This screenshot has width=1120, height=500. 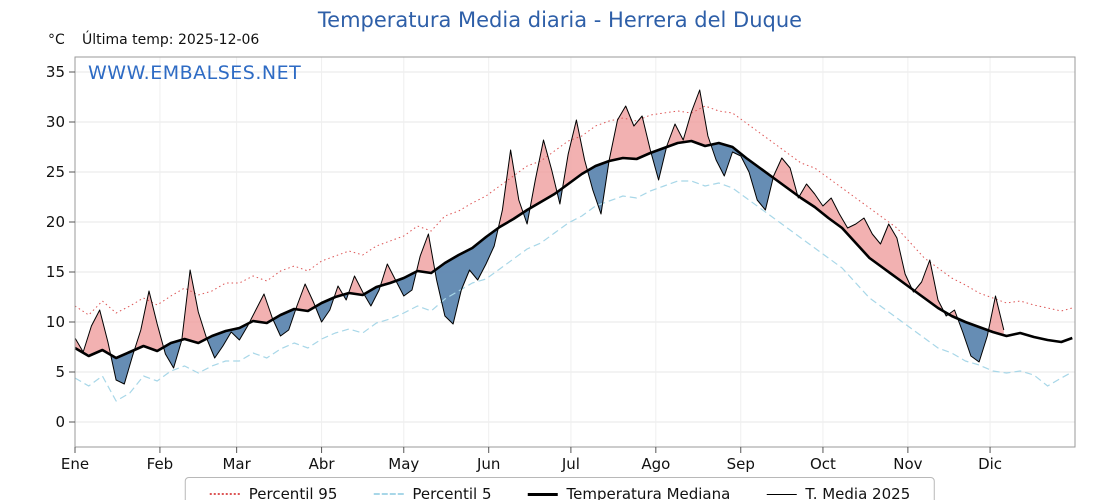 What do you see at coordinates (403, 464) in the screenshot?
I see `svg-text: May` at bounding box center [403, 464].